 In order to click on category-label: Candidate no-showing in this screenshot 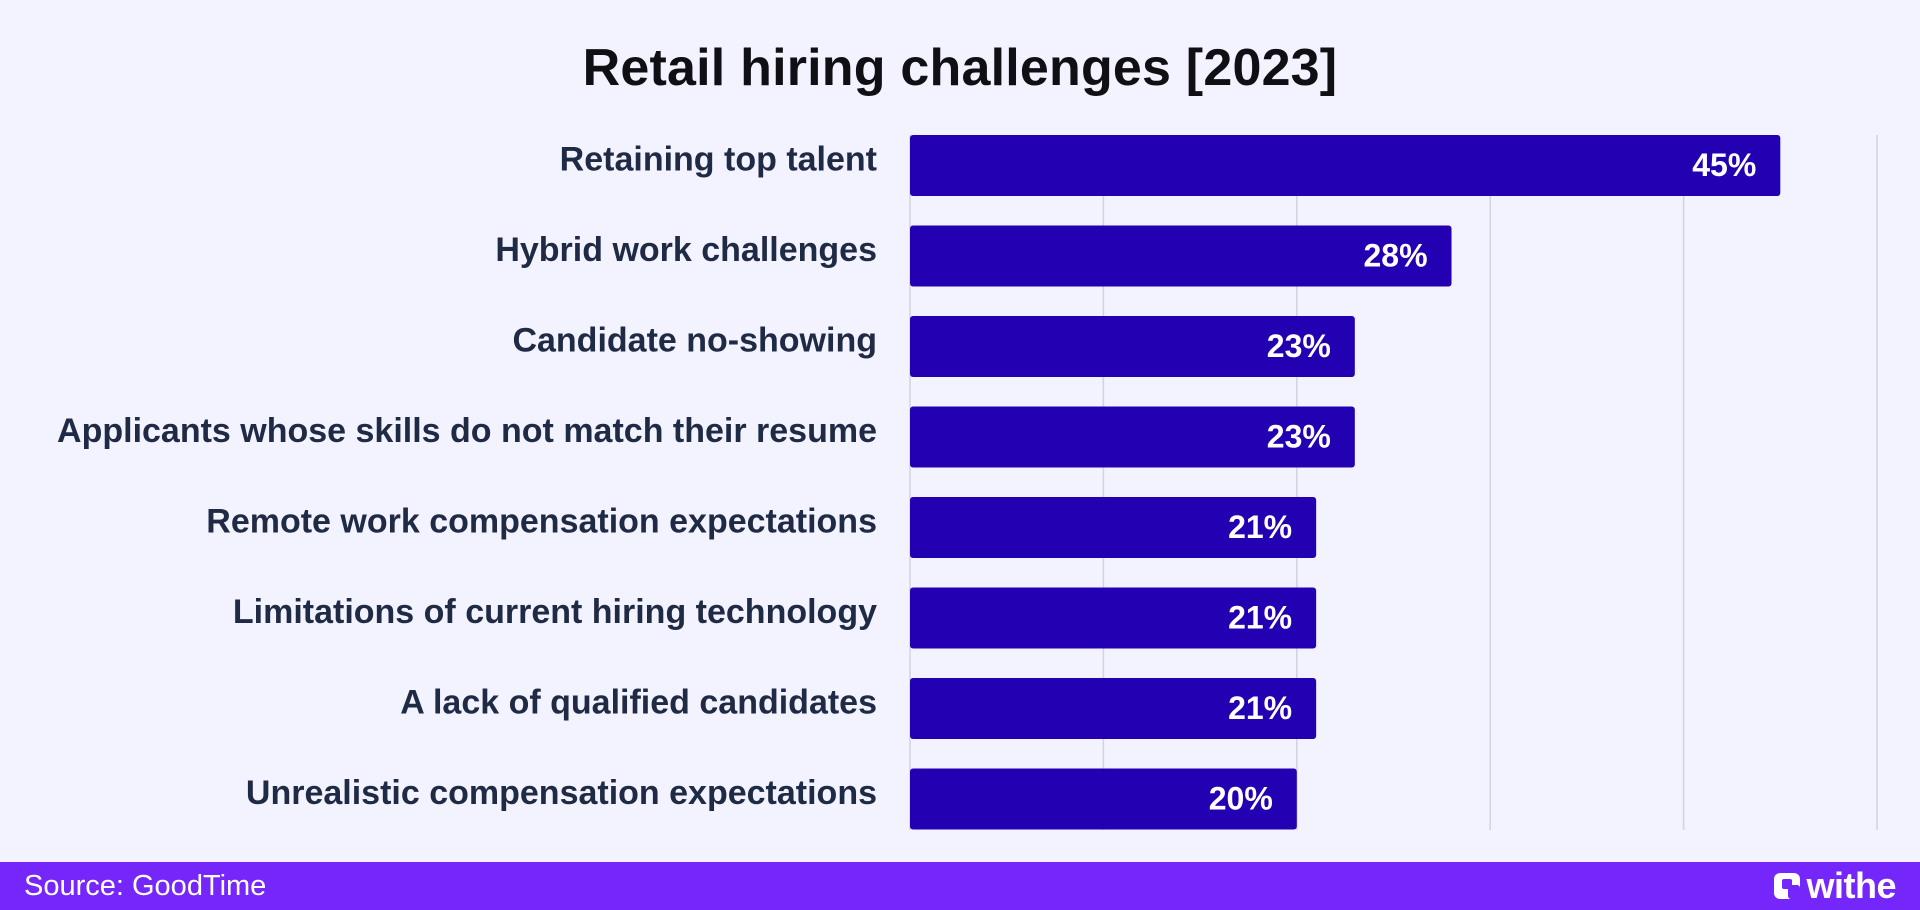, I will do `click(694, 340)`.